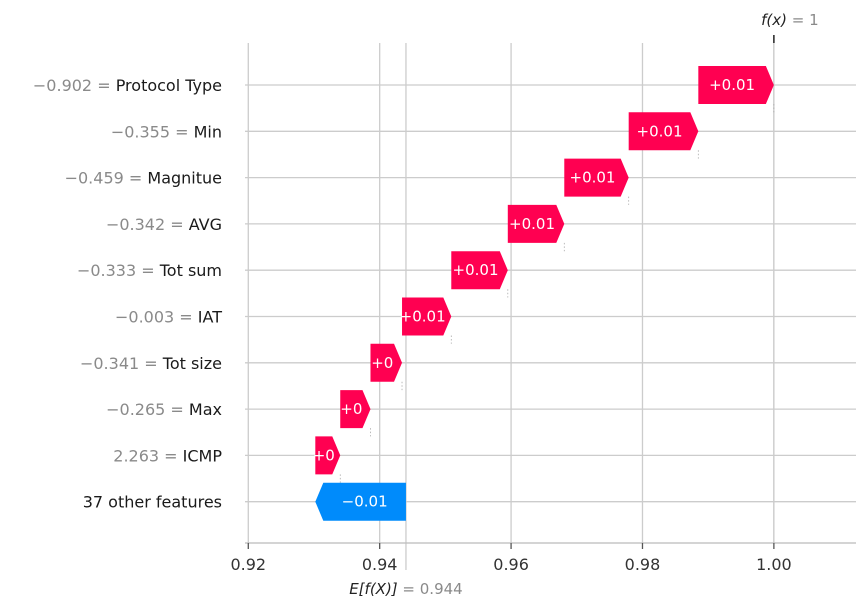 This screenshot has width=866, height=607. What do you see at coordinates (776, 20) in the screenshot?
I see `output-value-symbol: f(x)` at bounding box center [776, 20].